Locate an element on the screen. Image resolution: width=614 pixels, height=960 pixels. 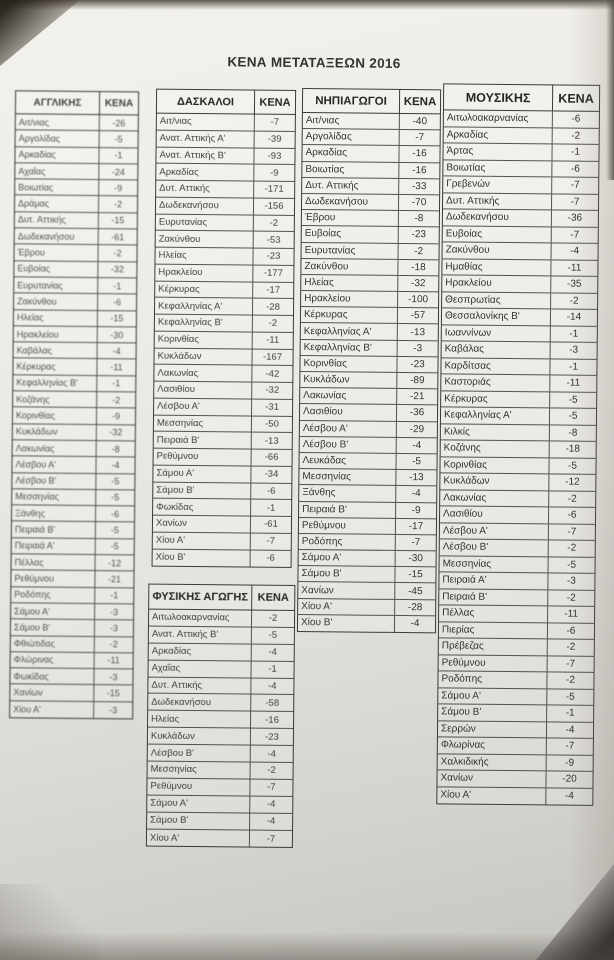
specialty-header: ΔΑΣΚΑΛΟΙ is located at coordinates (206, 101).